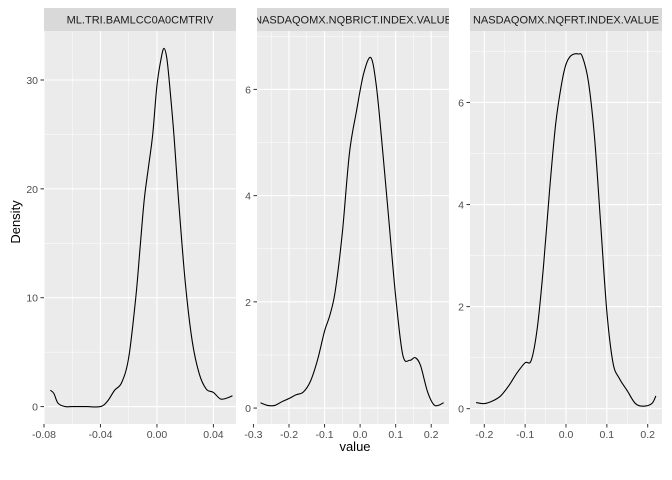 This screenshot has height=480, width=672. Describe the element at coordinates (32, 299) in the screenshot. I see `y-tick-label: 10` at that location.